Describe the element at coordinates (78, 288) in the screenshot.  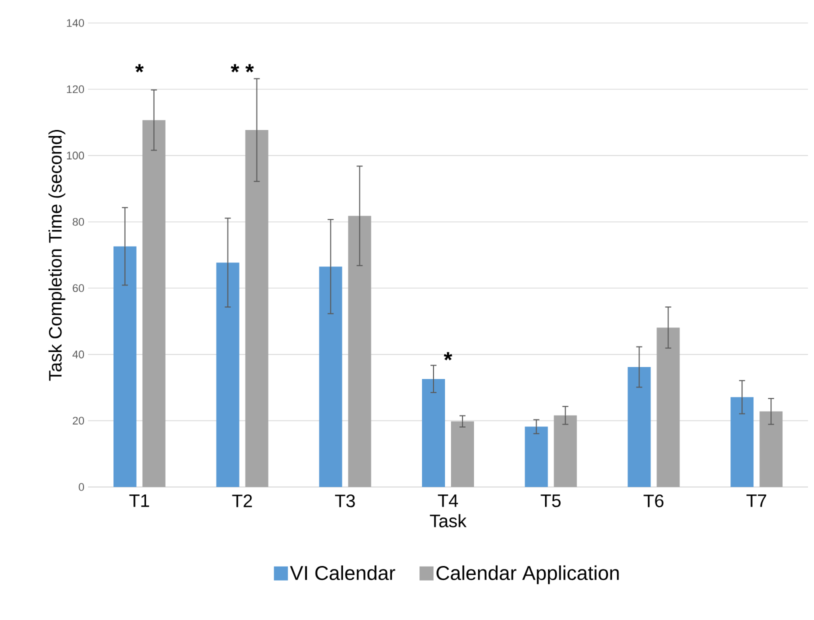
I see `y-tick-label: 60` at that location.